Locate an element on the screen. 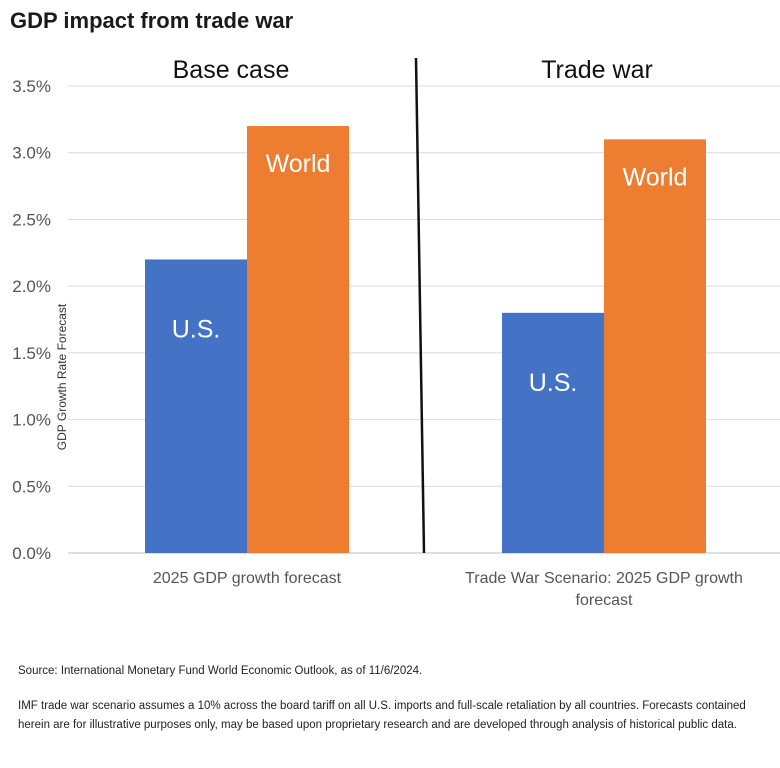 The width and height of the screenshot is (780, 768). y-tick-label: 1.0% is located at coordinates (31, 420).